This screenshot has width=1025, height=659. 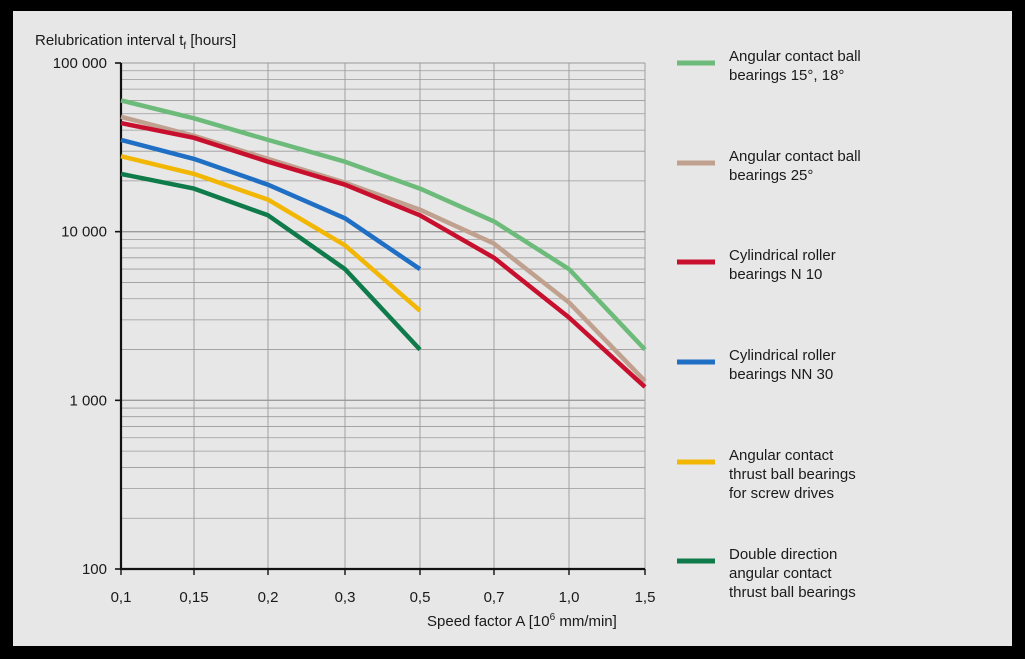 What do you see at coordinates (771, 175) in the screenshot?
I see `legend-label: bearings 25°` at bounding box center [771, 175].